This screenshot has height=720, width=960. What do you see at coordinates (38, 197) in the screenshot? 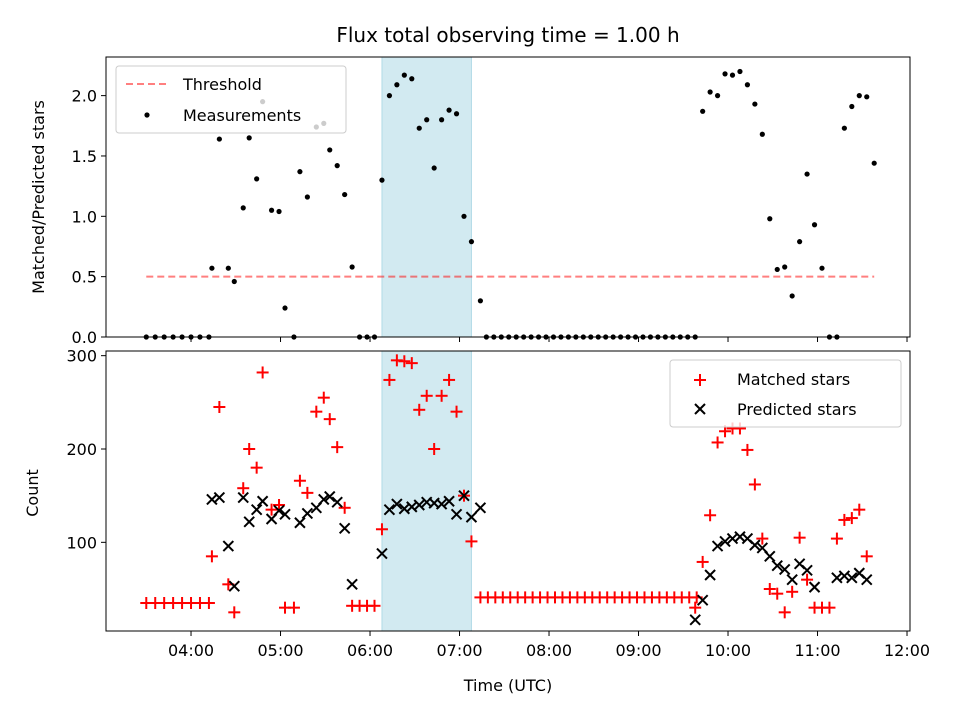
I see `top-y-axis-label: Matched/Predicted stars` at bounding box center [38, 197].